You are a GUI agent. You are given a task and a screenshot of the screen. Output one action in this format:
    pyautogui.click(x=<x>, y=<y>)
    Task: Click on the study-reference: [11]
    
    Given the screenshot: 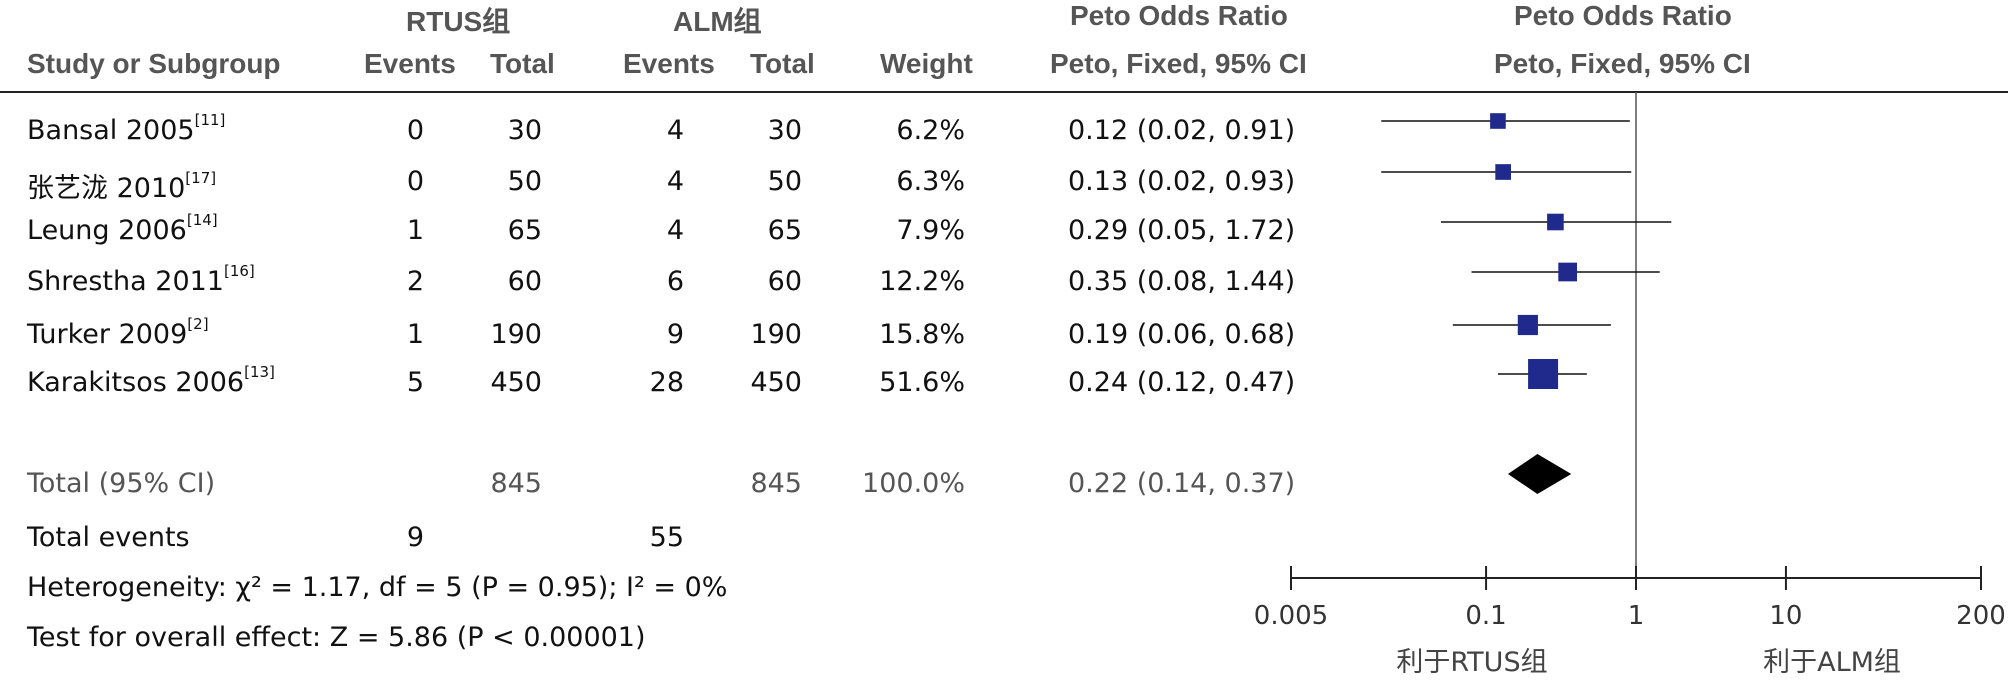 What is the action you would take?
    pyautogui.click(x=210, y=120)
    